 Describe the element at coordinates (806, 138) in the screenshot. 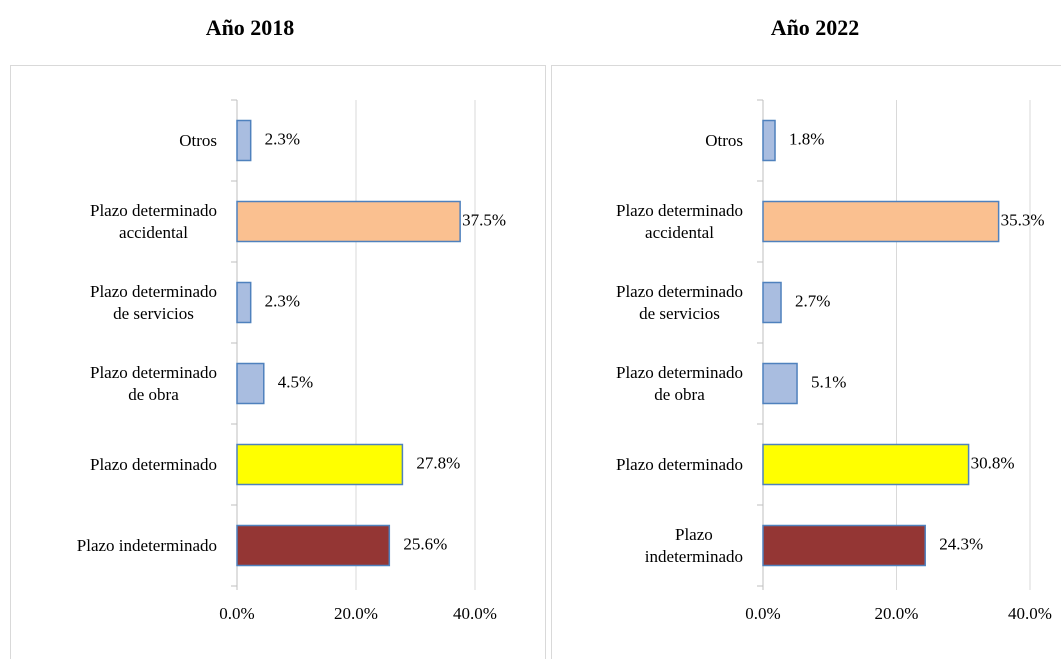

I see `value-label: 1.8%` at that location.